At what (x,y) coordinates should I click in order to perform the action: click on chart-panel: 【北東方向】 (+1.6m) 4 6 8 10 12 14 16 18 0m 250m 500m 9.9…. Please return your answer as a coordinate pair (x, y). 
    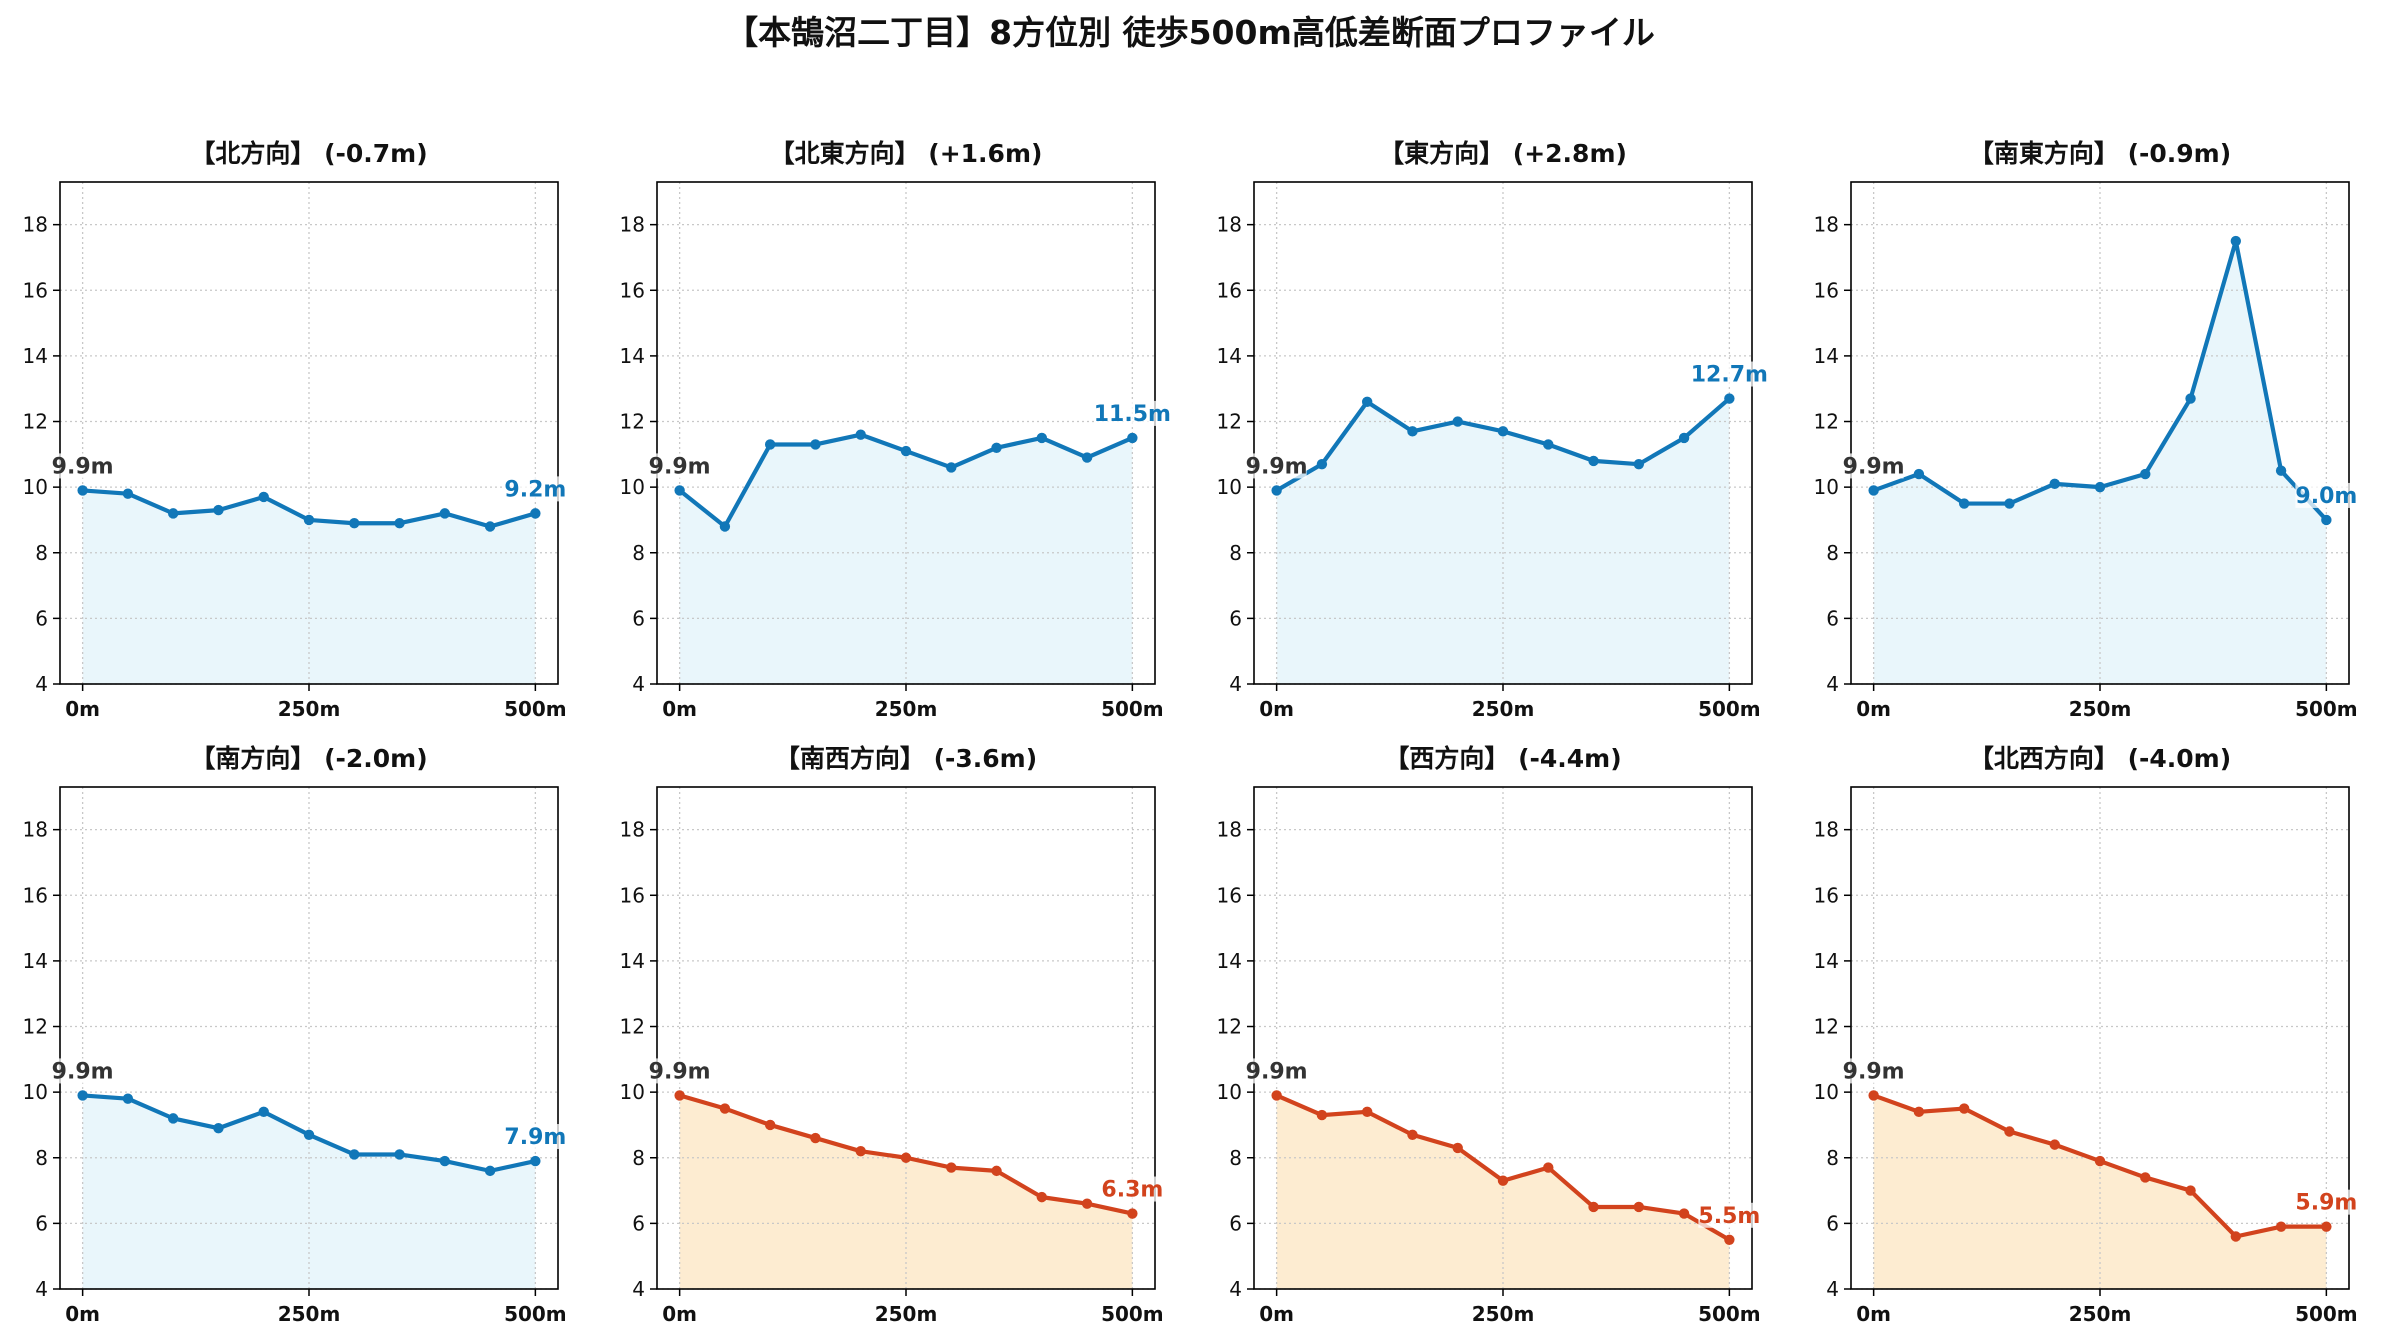
    Looking at the image, I should click on (895, 430).